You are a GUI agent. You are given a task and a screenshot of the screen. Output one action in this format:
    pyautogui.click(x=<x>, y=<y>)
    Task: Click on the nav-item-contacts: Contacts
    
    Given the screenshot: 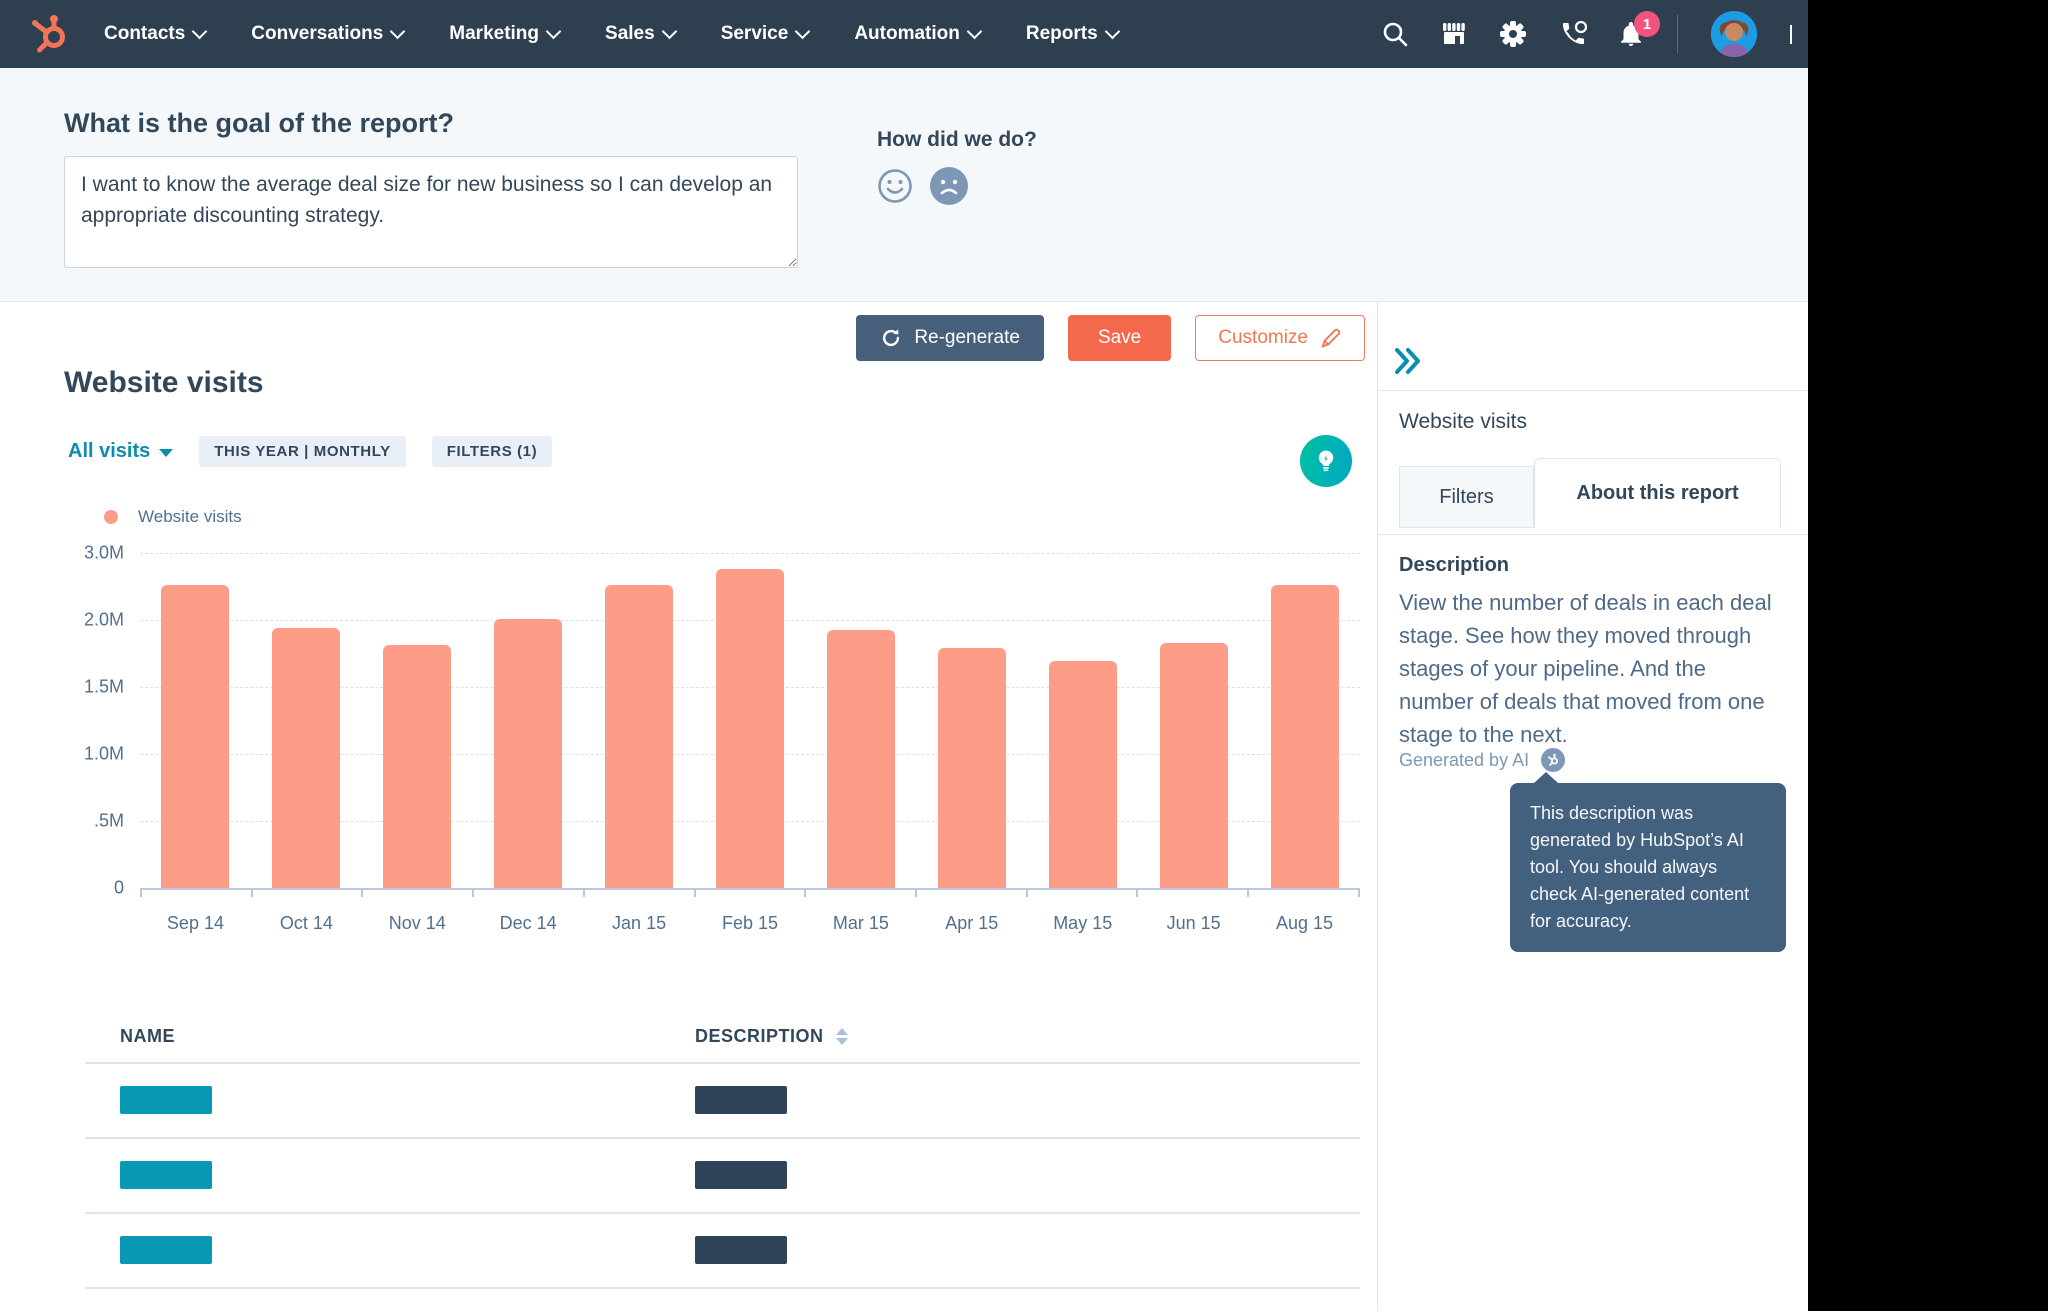 What is the action you would take?
    pyautogui.click(x=156, y=34)
    